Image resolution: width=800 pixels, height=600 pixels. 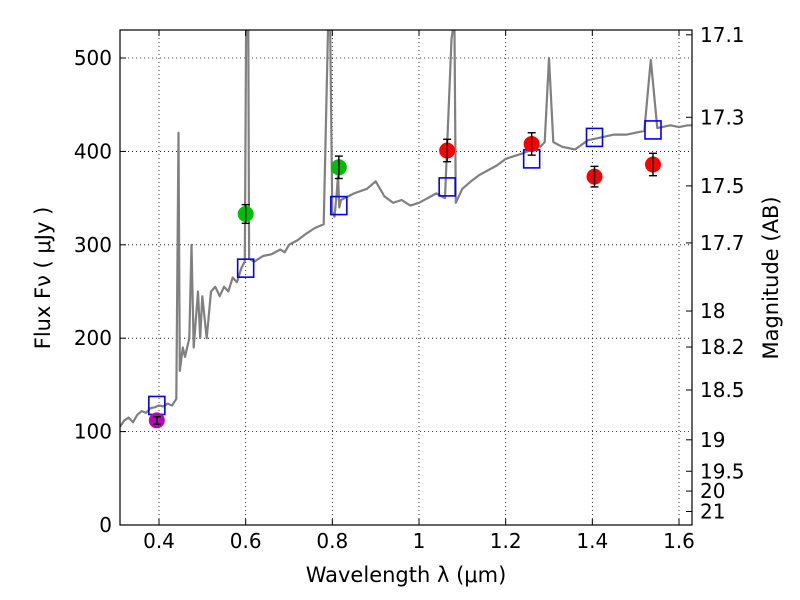 I want to click on right-tick-label: 18.5, so click(x=722, y=390).